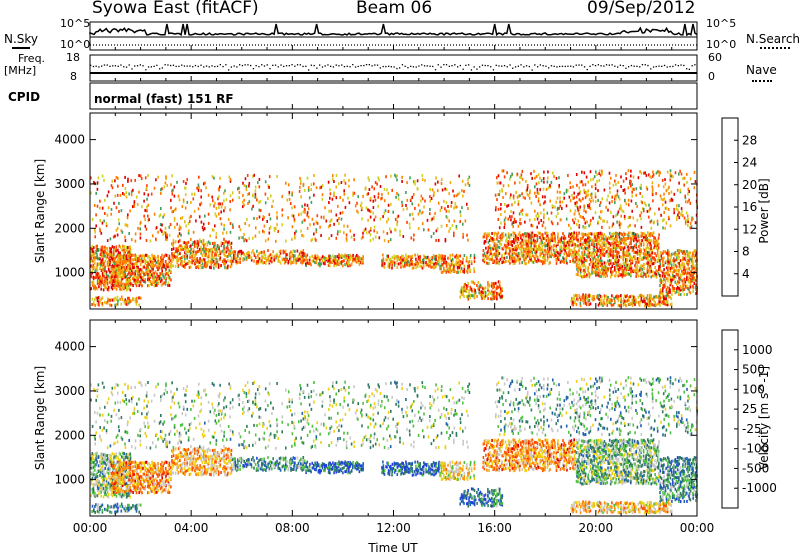 The width and height of the screenshot is (800, 554). What do you see at coordinates (749, 409) in the screenshot?
I see `colorbar-tick: 25` at bounding box center [749, 409].